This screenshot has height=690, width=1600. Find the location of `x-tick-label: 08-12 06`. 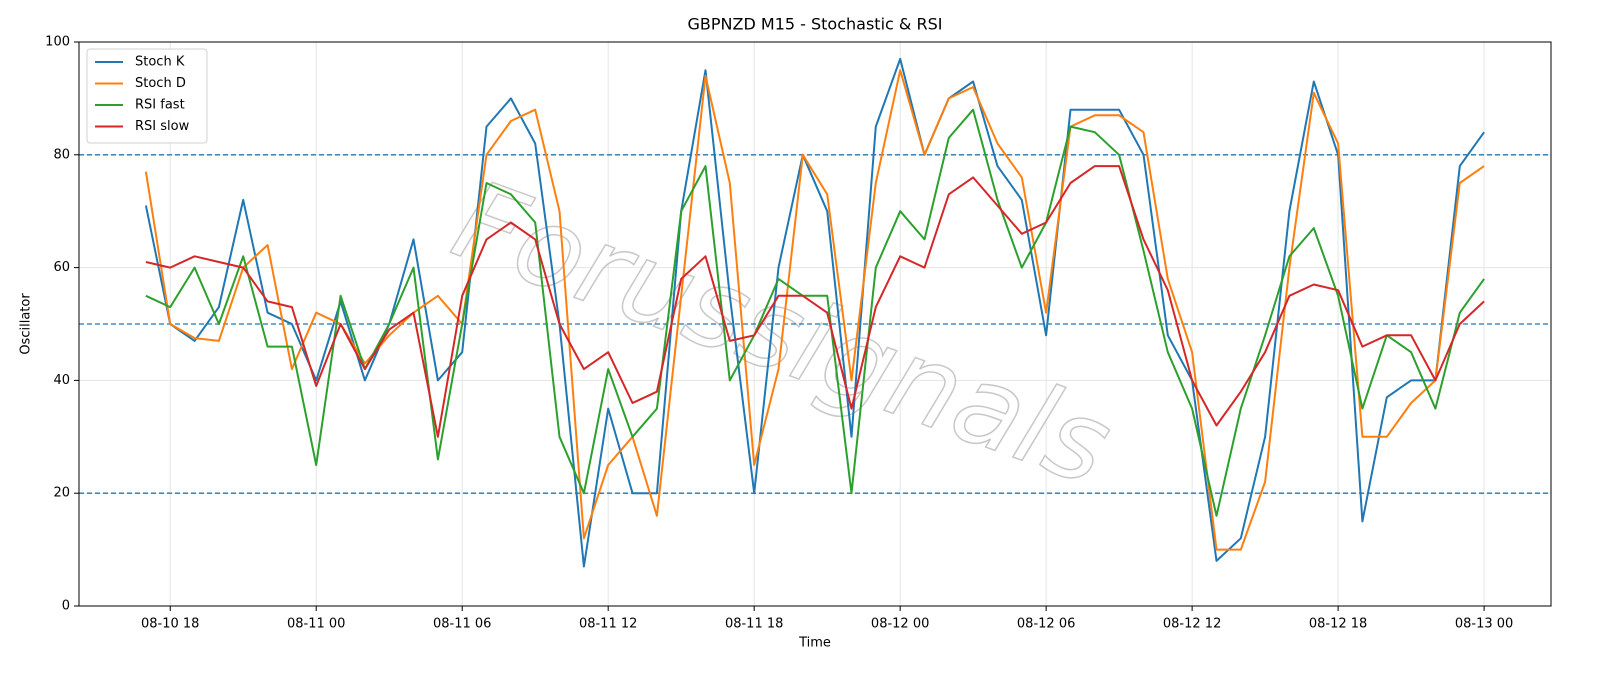

x-tick-label: 08-12 06 is located at coordinates (1046, 624).